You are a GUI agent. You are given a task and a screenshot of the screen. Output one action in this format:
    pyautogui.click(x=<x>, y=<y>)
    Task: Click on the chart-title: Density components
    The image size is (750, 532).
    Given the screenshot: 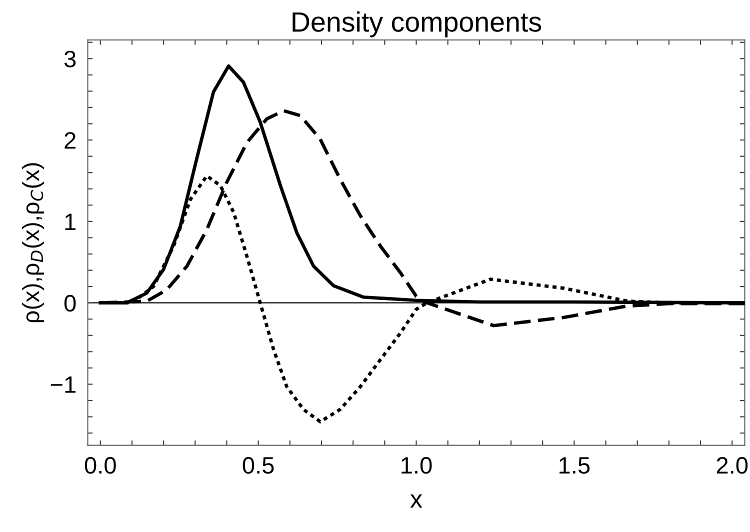 What is the action you would take?
    pyautogui.click(x=417, y=24)
    